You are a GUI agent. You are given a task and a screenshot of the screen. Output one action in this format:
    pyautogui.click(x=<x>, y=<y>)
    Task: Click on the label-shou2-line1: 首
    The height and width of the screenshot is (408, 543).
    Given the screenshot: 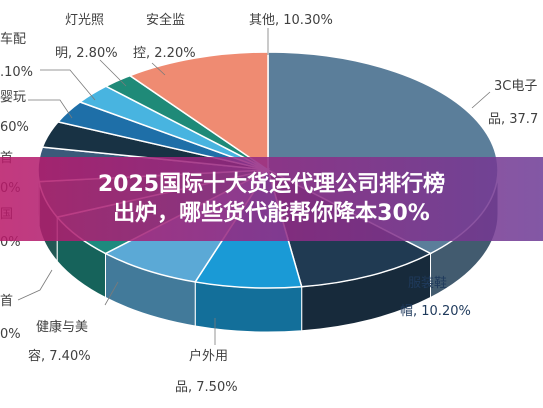 What is the action you would take?
    pyautogui.click(x=6, y=301)
    